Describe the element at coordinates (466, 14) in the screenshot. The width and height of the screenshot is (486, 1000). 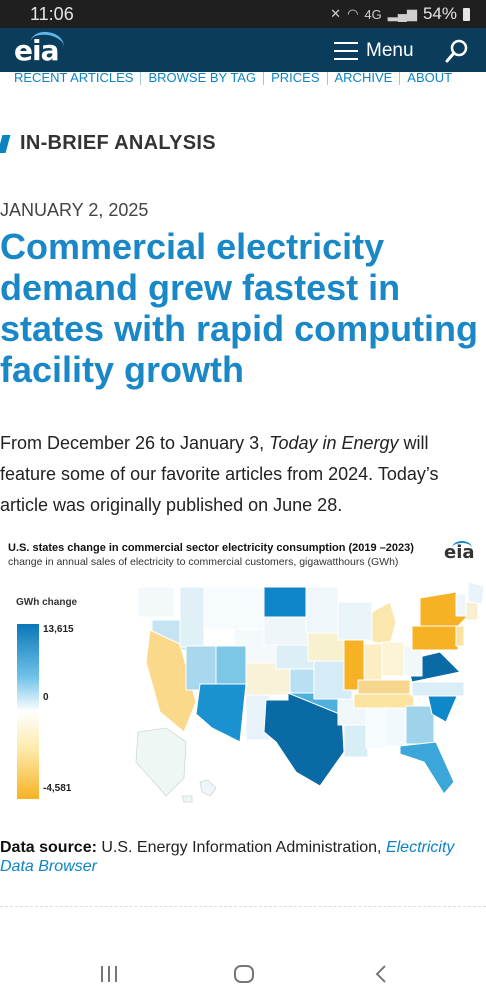
I see `battery-icon` at that location.